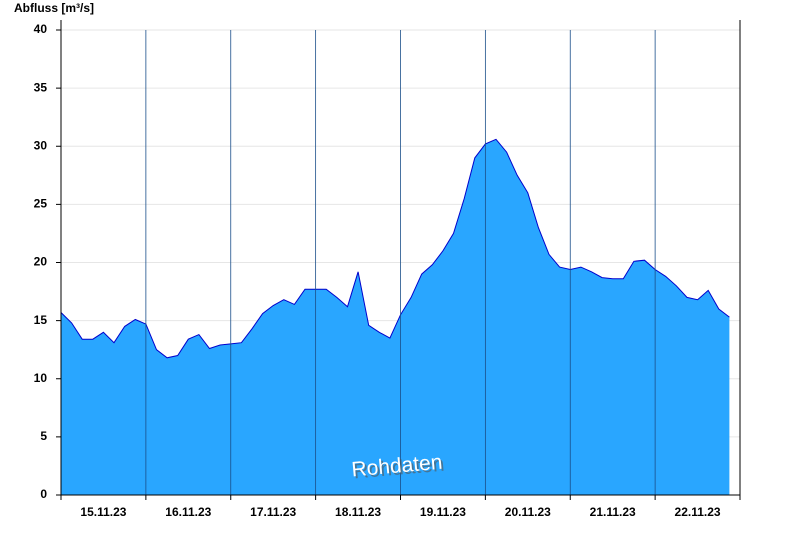 This screenshot has width=800, height=550. I want to click on y-axis-label: Abfluss [m³/s], so click(54, 8).